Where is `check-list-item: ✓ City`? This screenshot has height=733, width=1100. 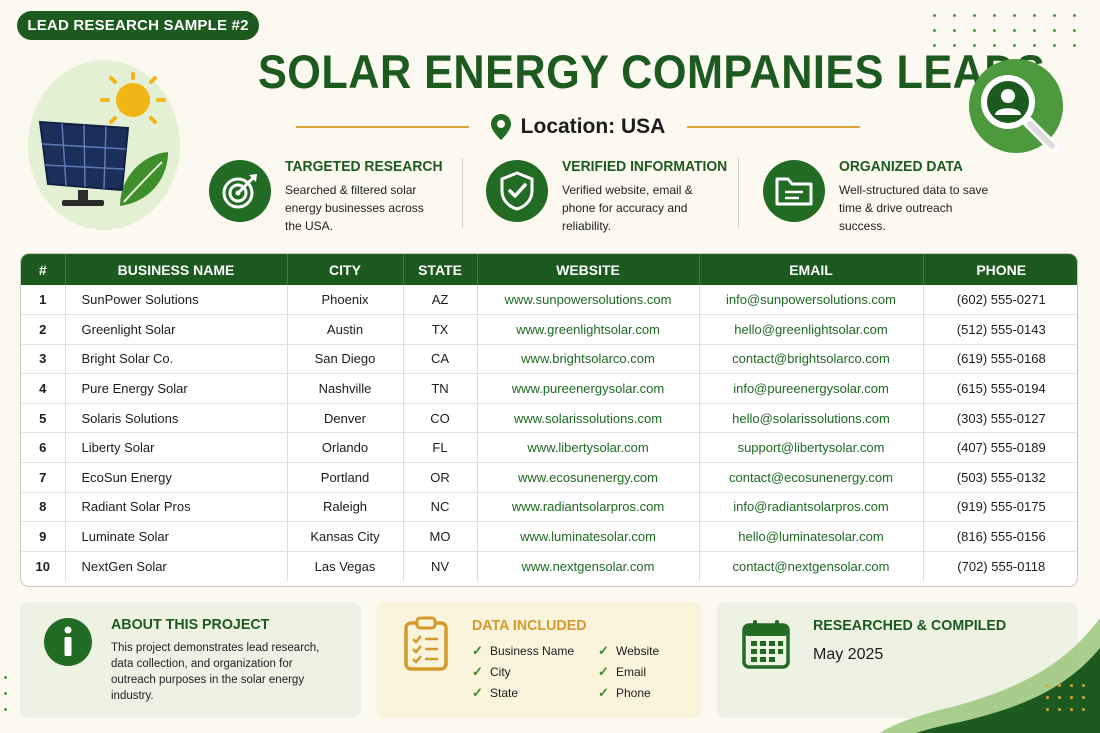 check-list-item: ✓ City is located at coordinates (491, 671).